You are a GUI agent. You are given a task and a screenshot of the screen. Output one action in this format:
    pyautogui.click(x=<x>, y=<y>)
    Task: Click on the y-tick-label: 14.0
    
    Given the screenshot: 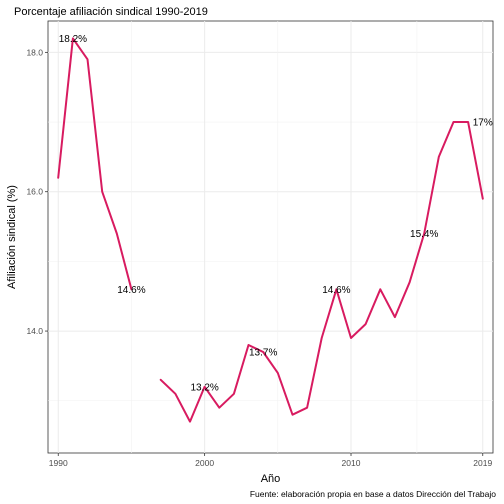 What is the action you would take?
    pyautogui.click(x=34, y=331)
    